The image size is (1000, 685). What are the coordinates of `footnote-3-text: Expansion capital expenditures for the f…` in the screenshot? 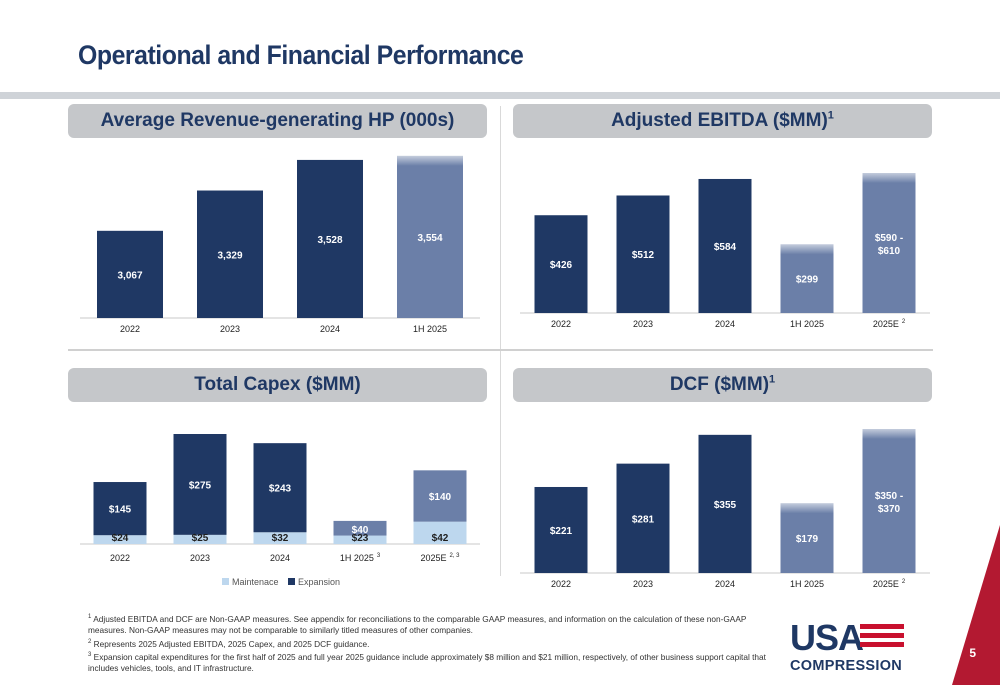 It's located at (427, 662).